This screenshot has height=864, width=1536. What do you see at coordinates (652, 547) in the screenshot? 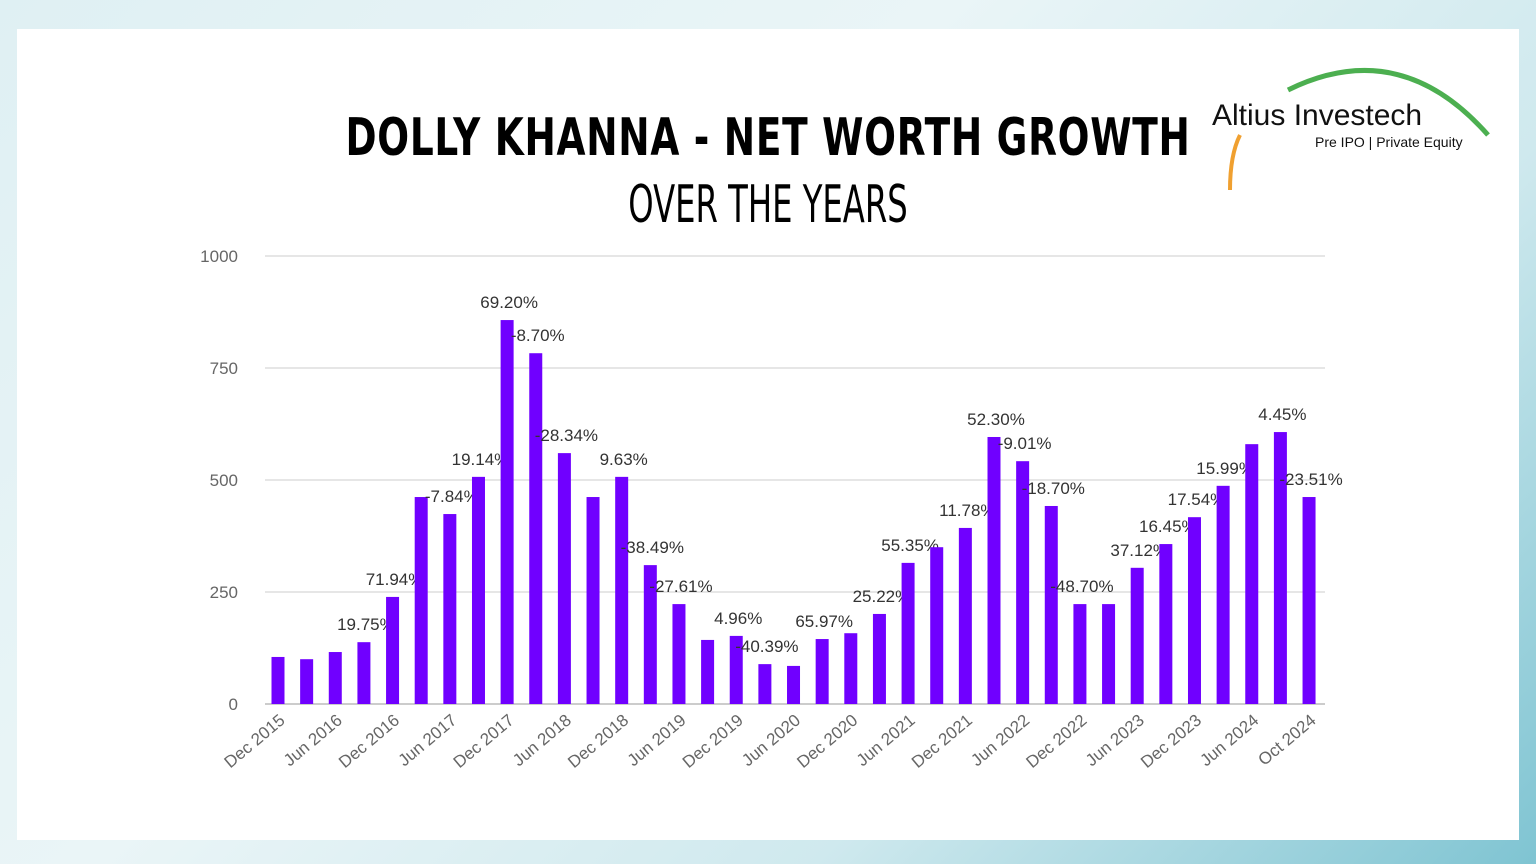
I see `data-label: -38.49%` at bounding box center [652, 547].